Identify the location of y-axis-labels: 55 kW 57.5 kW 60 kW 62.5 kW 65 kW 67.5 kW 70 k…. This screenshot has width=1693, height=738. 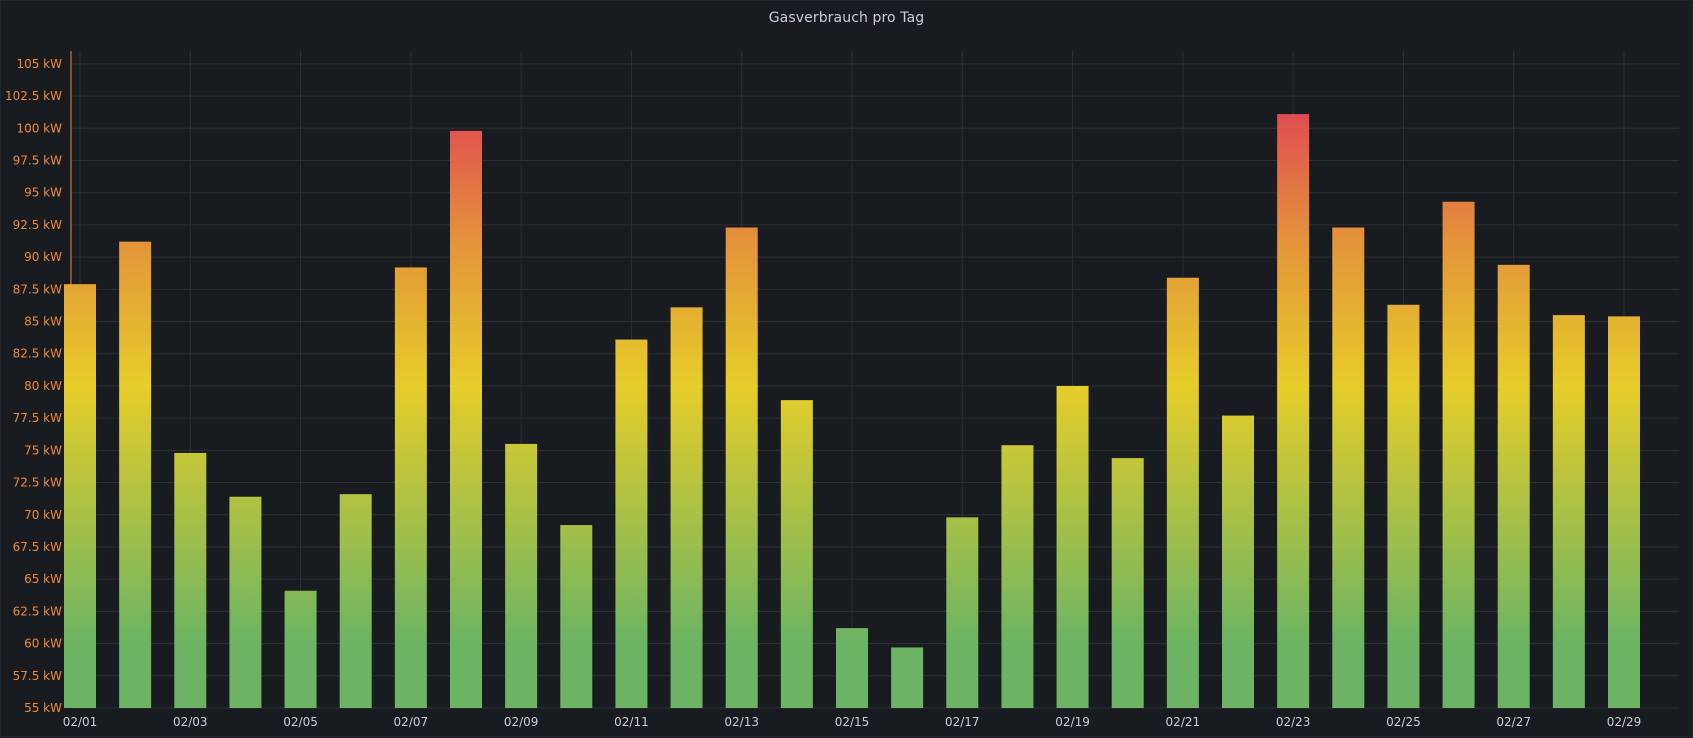
(33, 386).